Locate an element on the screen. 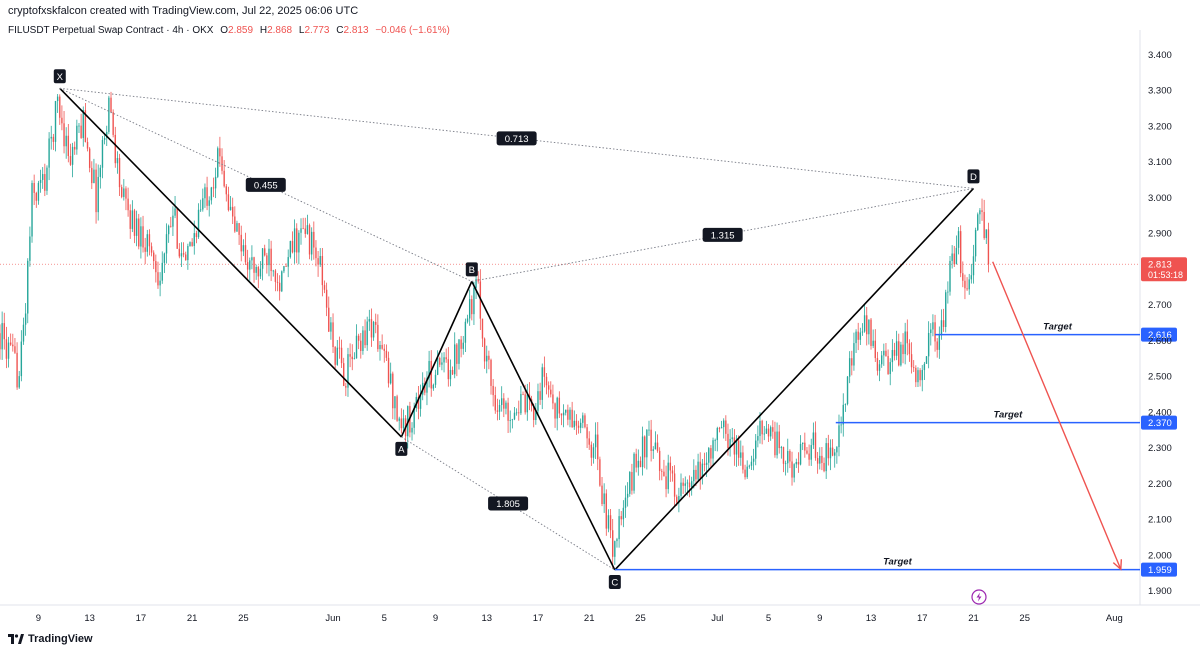  point-badge is located at coordinates (471, 269).